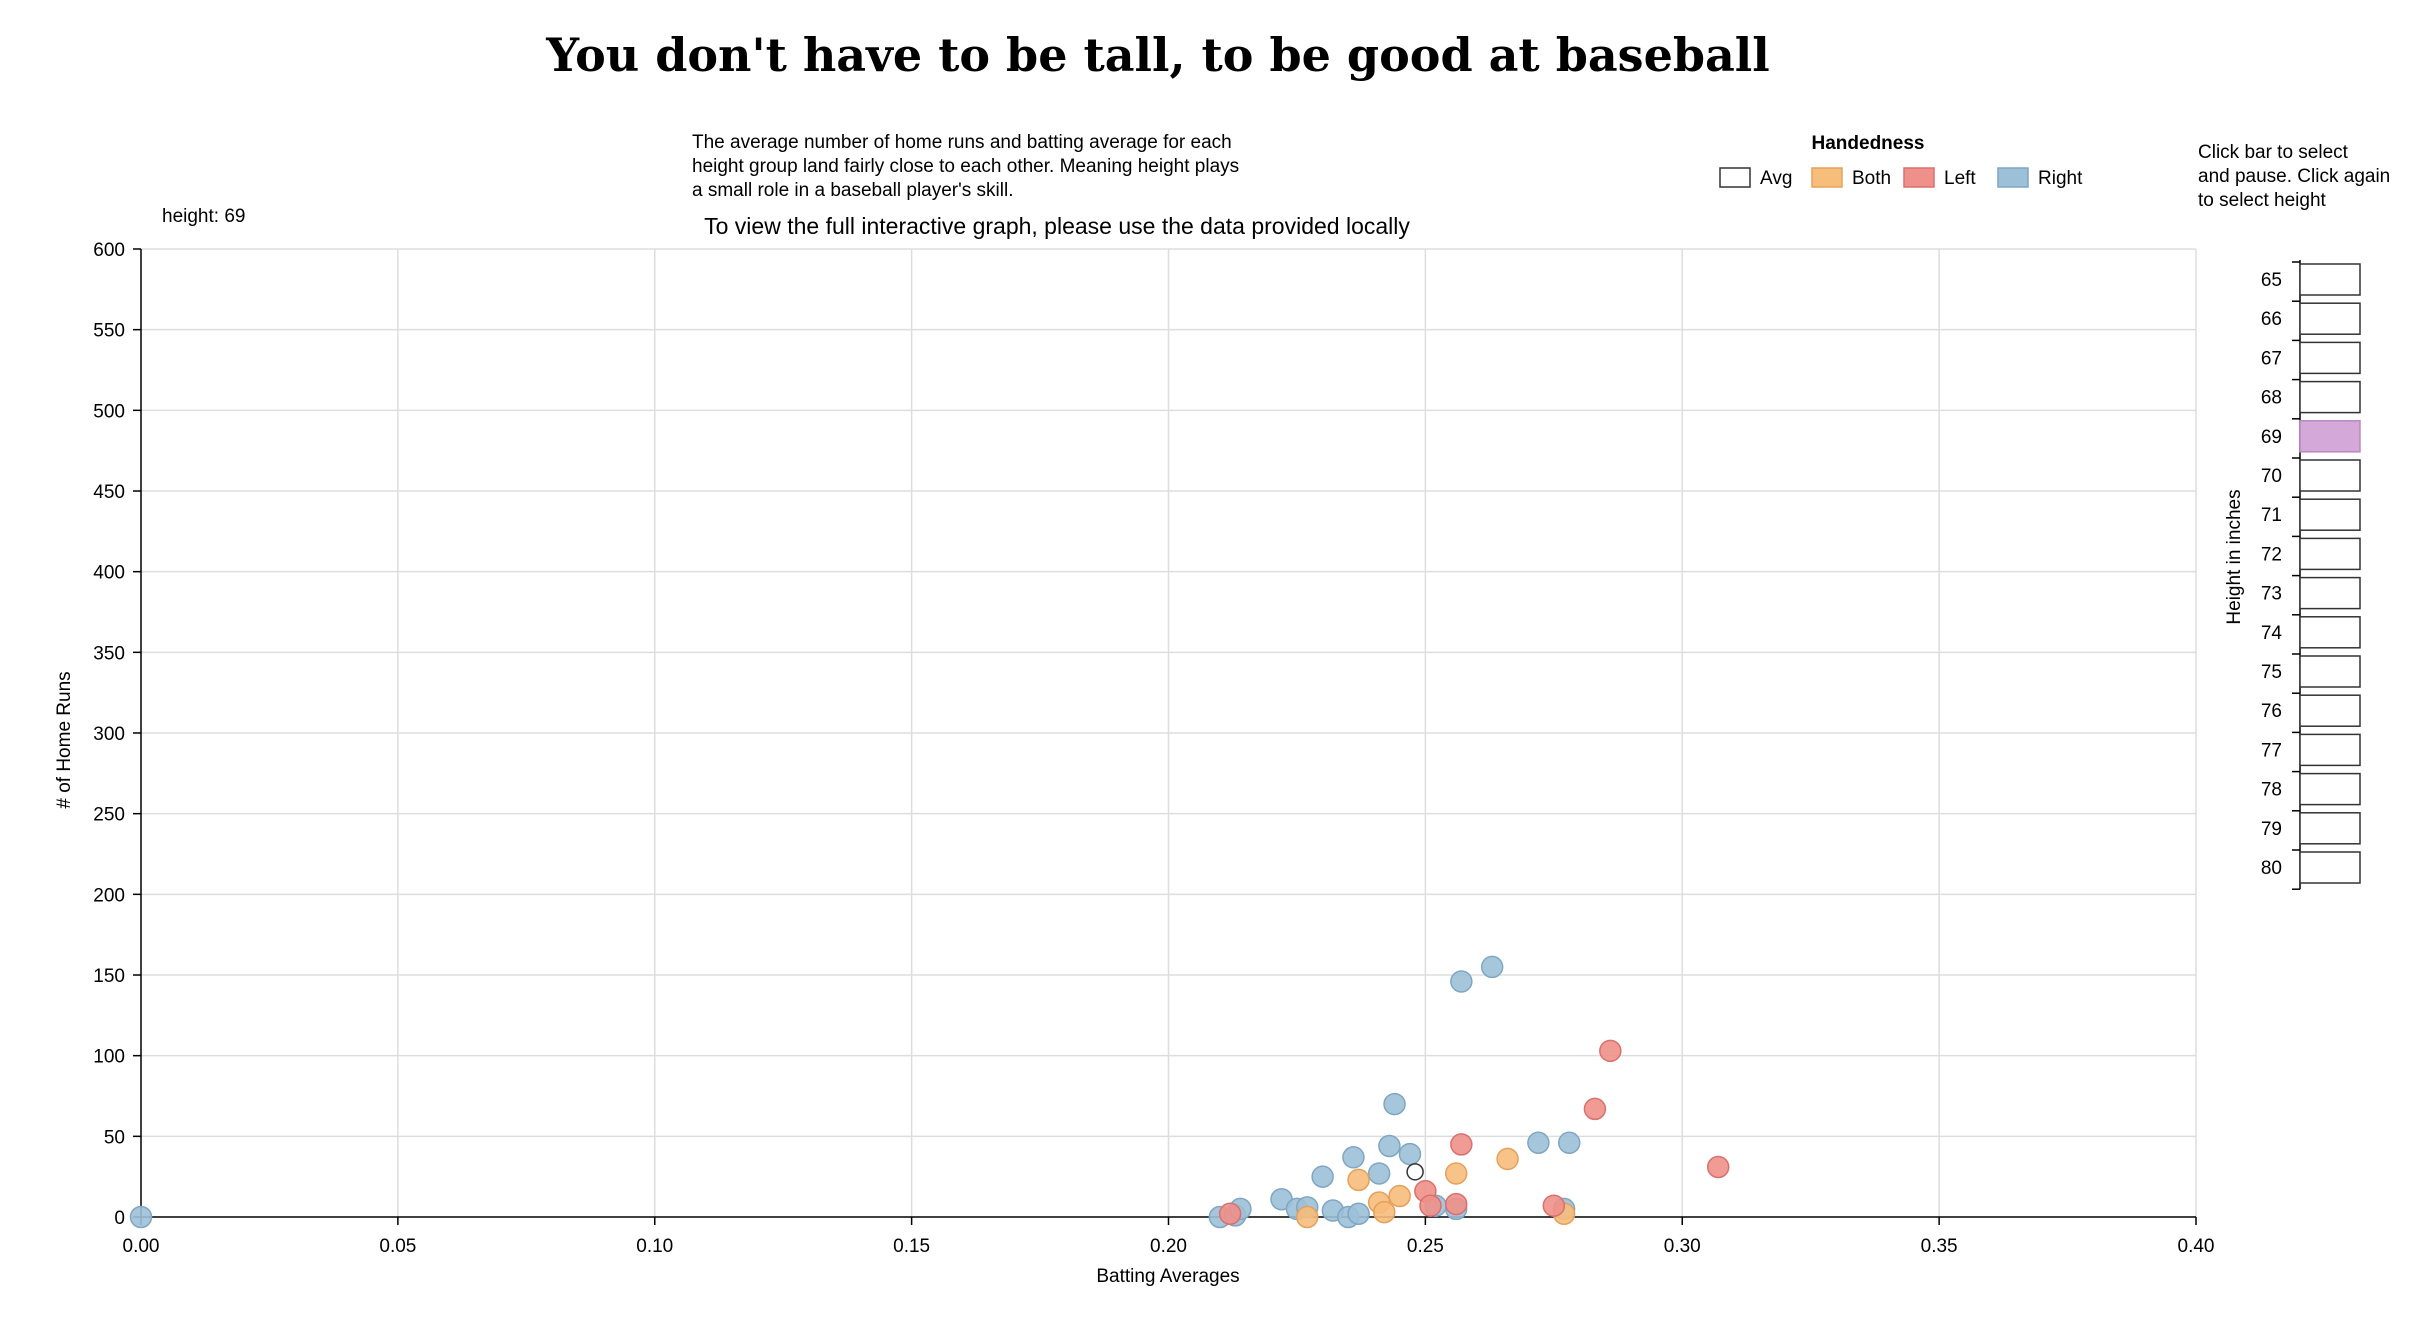 The width and height of the screenshot is (2420, 1336). What do you see at coordinates (2271, 437) in the screenshot?
I see `height-label-69: 69` at bounding box center [2271, 437].